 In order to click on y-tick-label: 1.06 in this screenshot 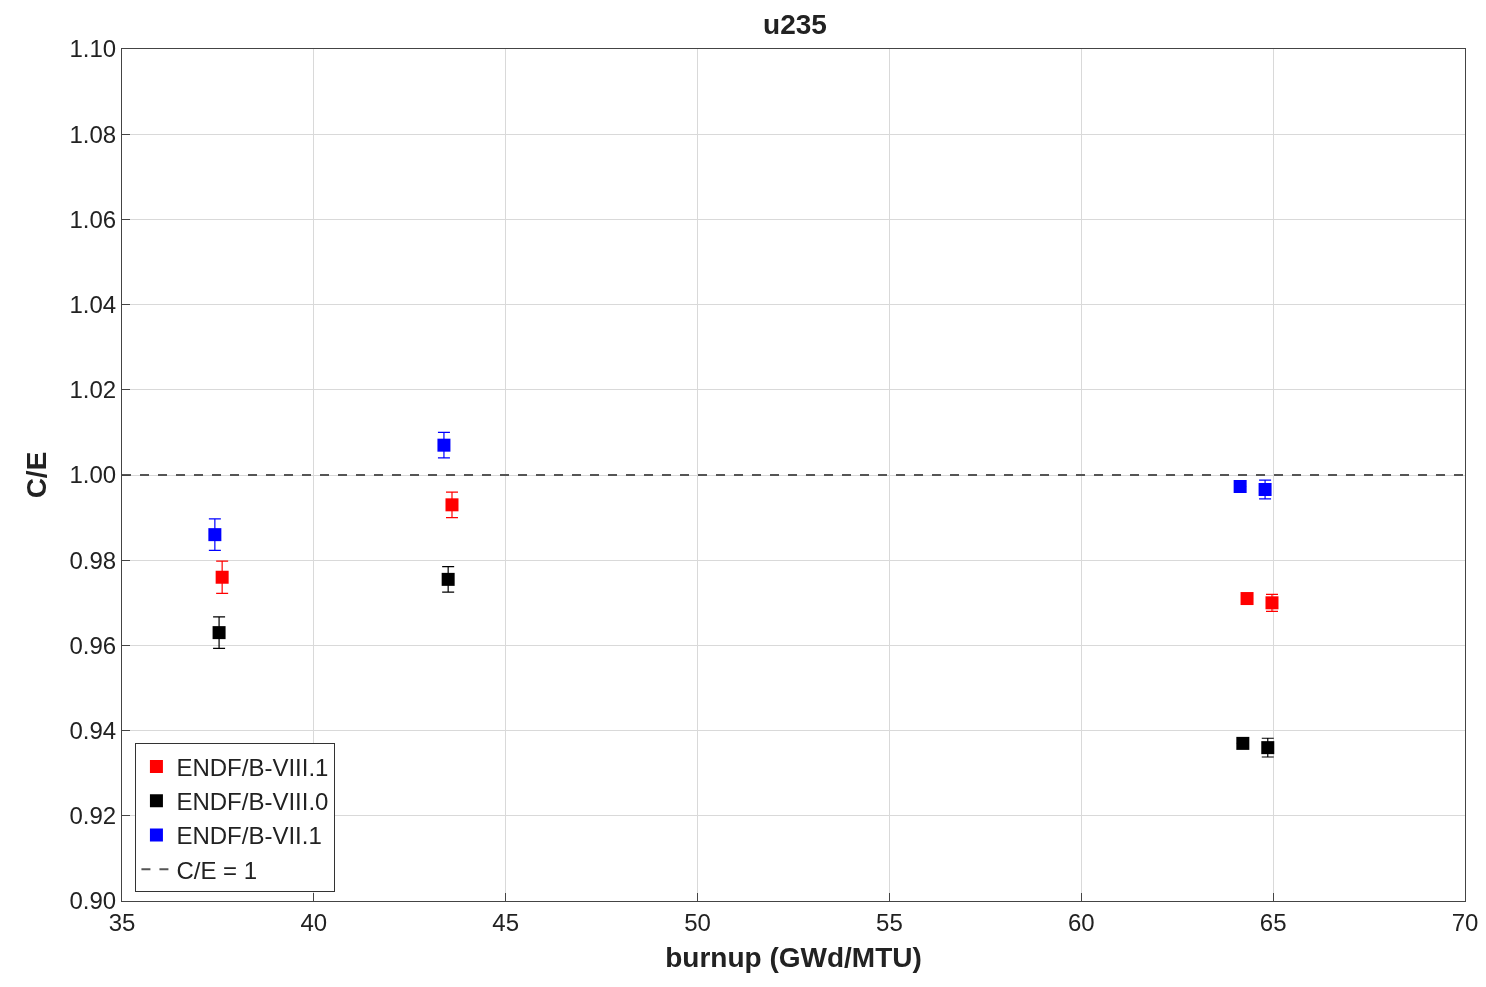, I will do `click(93, 219)`.